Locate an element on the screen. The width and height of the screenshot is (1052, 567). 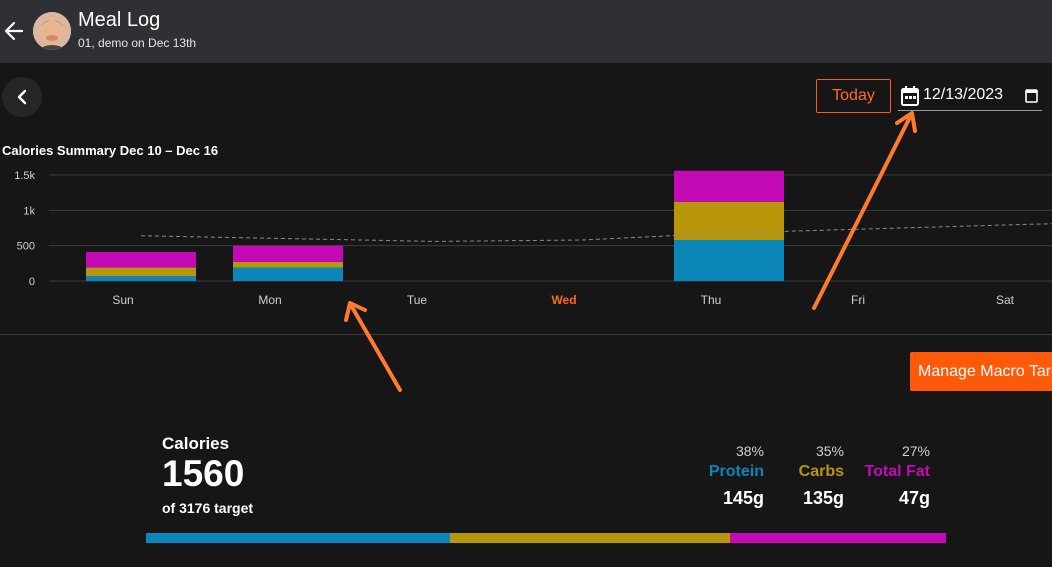
x-tick-label: Thu is located at coordinates (711, 300).